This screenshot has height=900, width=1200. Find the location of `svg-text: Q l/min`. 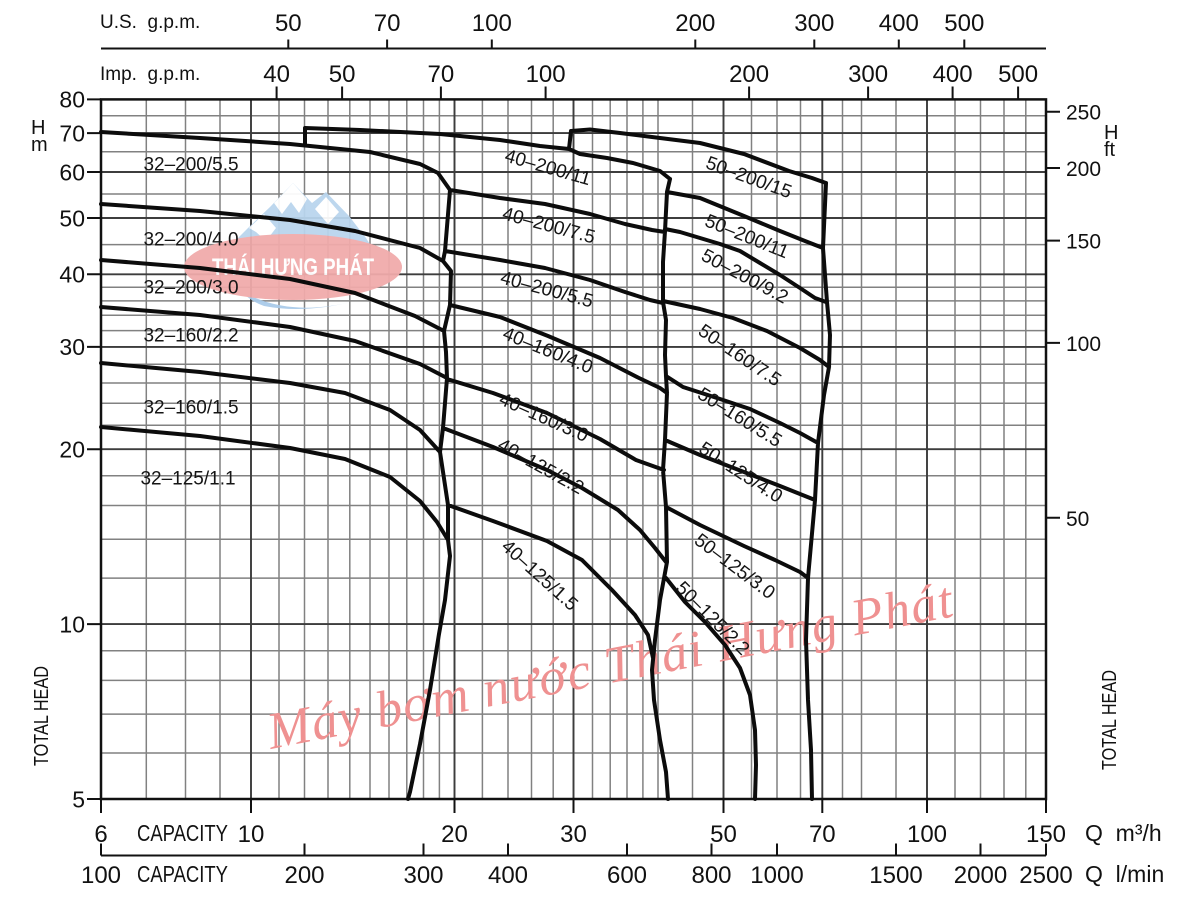

svg-text: Q l/min is located at coordinates (1124, 874).